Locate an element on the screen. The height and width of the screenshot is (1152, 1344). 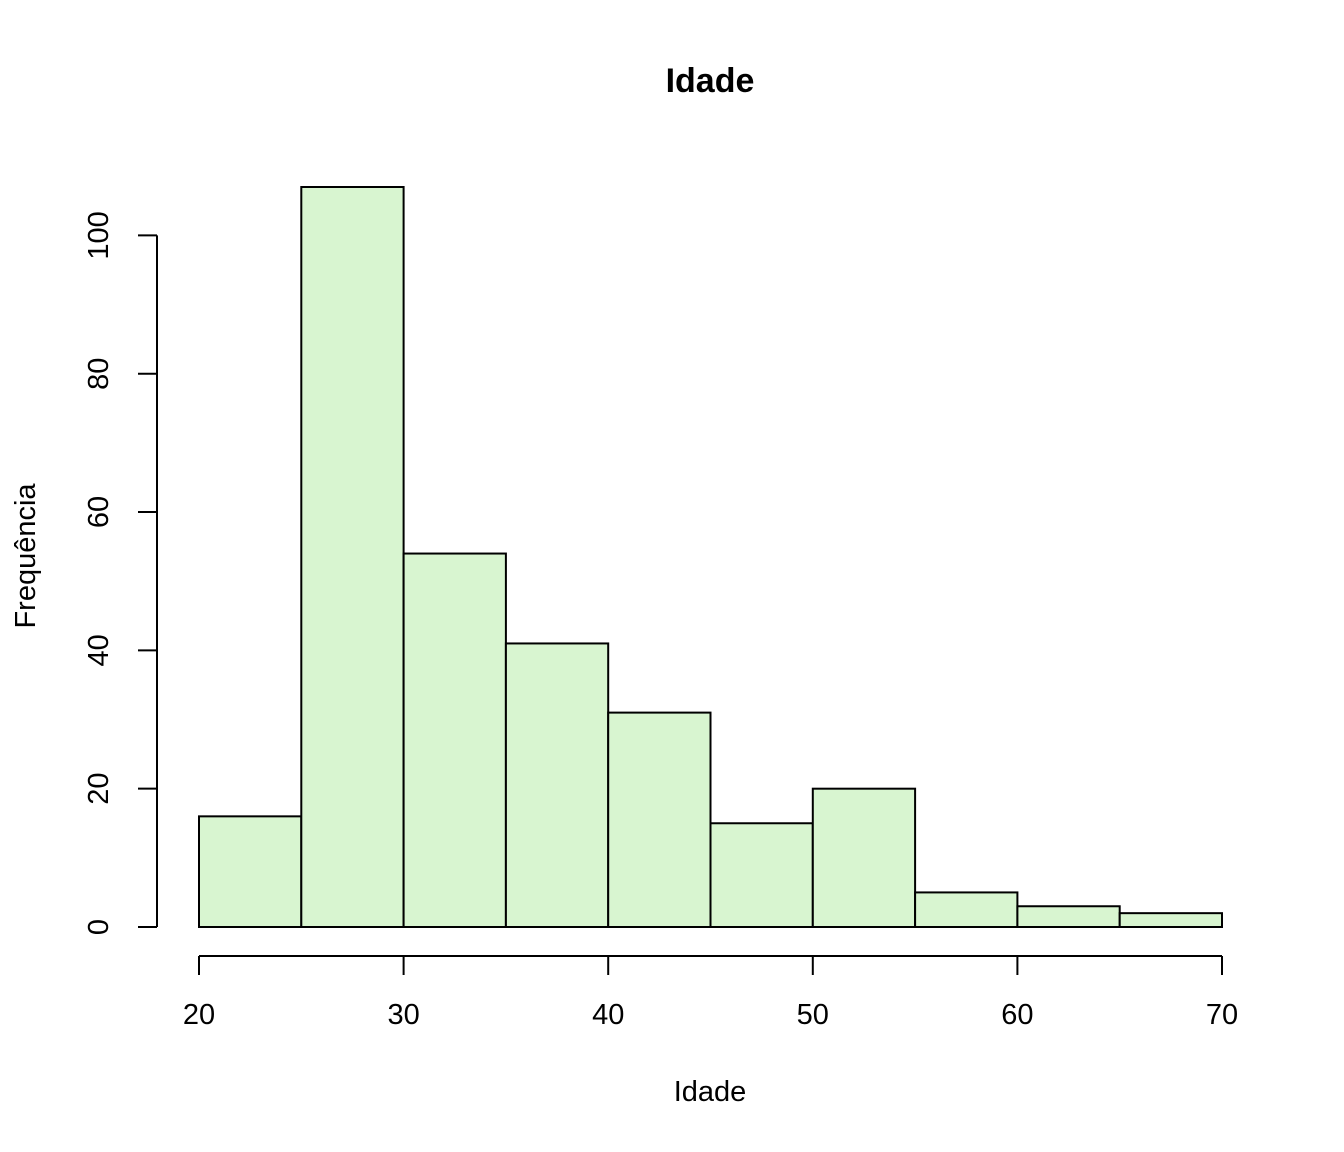
x-tick-label-50: 50 is located at coordinates (813, 1015).